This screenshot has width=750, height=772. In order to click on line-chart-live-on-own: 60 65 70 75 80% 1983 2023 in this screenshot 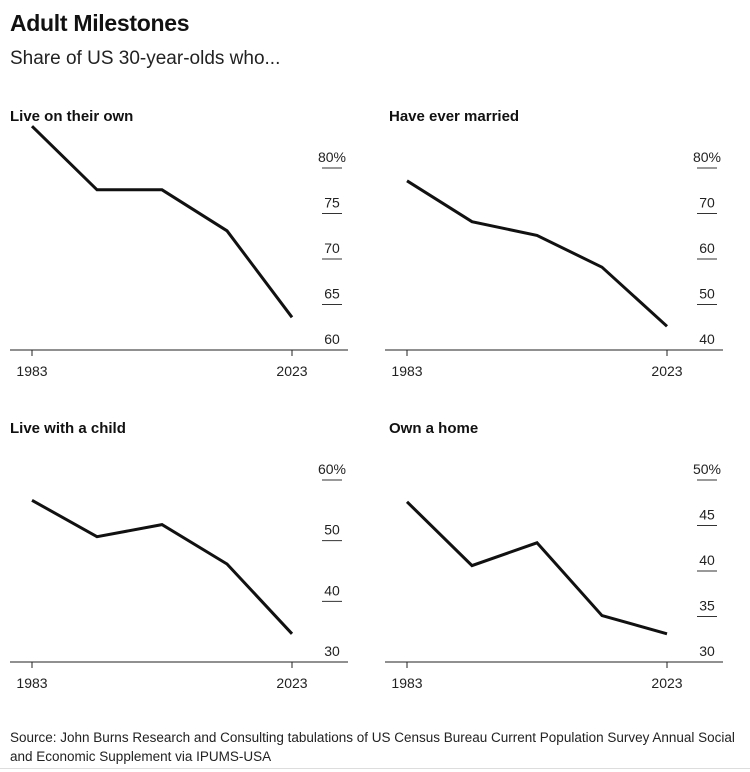, I will do `click(179, 252)`.